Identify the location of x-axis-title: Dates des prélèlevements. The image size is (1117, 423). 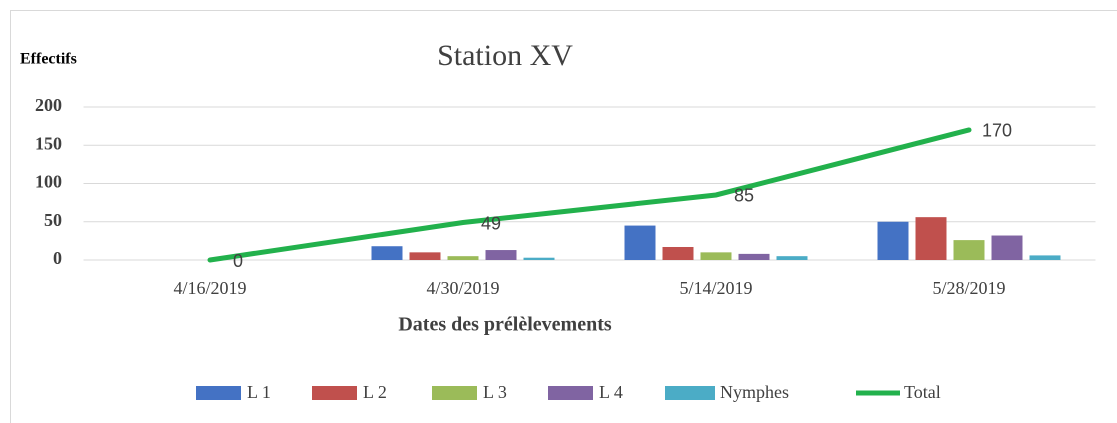
(504, 325).